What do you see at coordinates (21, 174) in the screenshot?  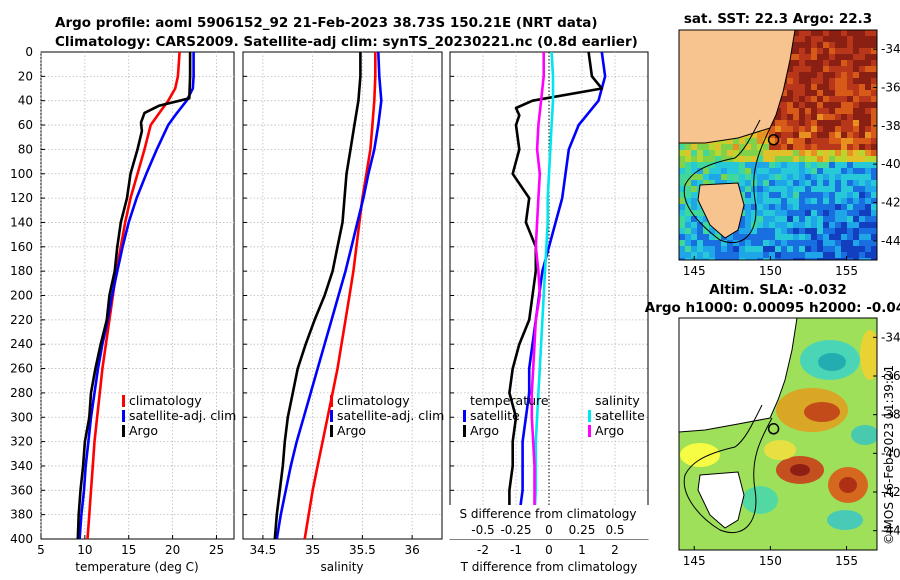 I see `depth-tick-label: 100` at bounding box center [21, 174].